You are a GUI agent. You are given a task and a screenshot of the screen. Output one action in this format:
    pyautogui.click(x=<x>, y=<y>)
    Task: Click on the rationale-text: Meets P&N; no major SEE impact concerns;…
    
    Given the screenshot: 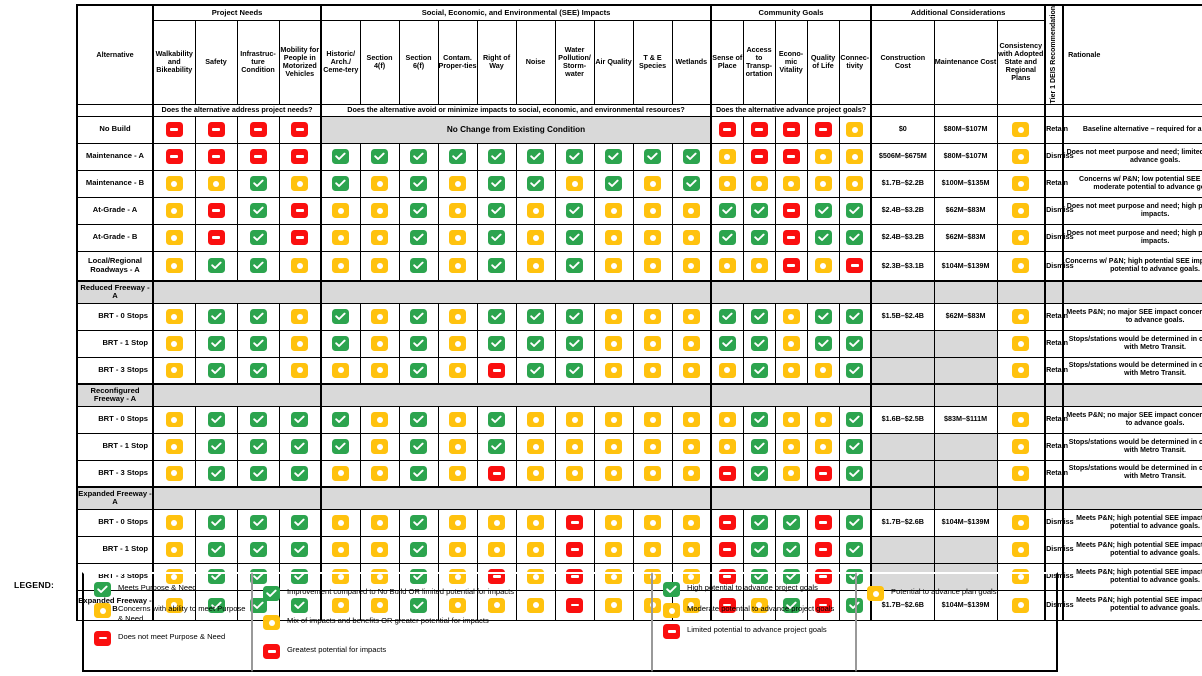 What is the action you would take?
    pyautogui.click(x=1132, y=419)
    